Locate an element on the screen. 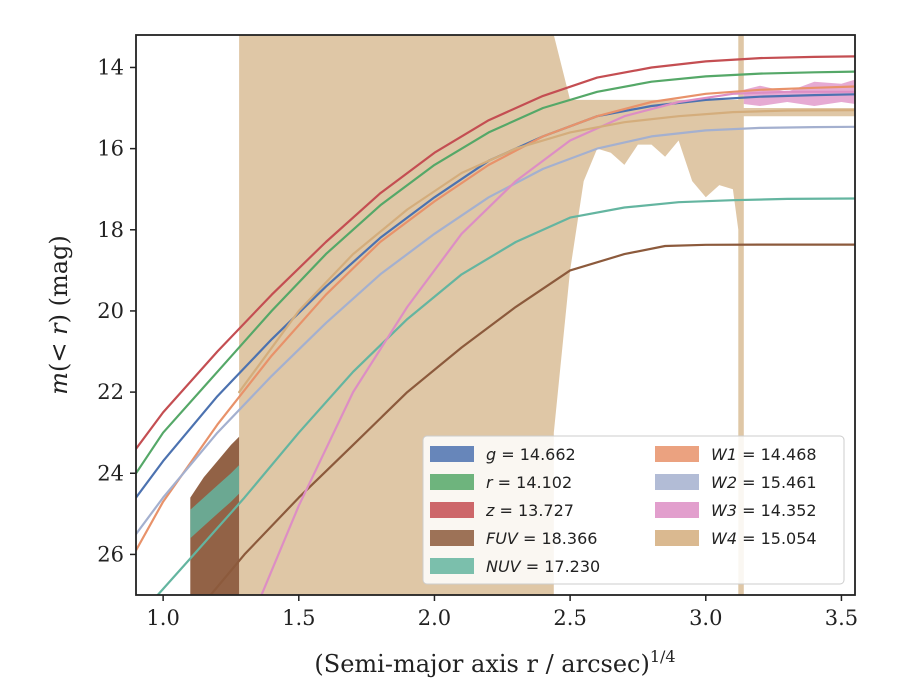 Image resolution: width=900 pixels, height=700 pixels. x-axis-label: (Semi-major axis r / arcsec)1/4 is located at coordinates (494, 662).